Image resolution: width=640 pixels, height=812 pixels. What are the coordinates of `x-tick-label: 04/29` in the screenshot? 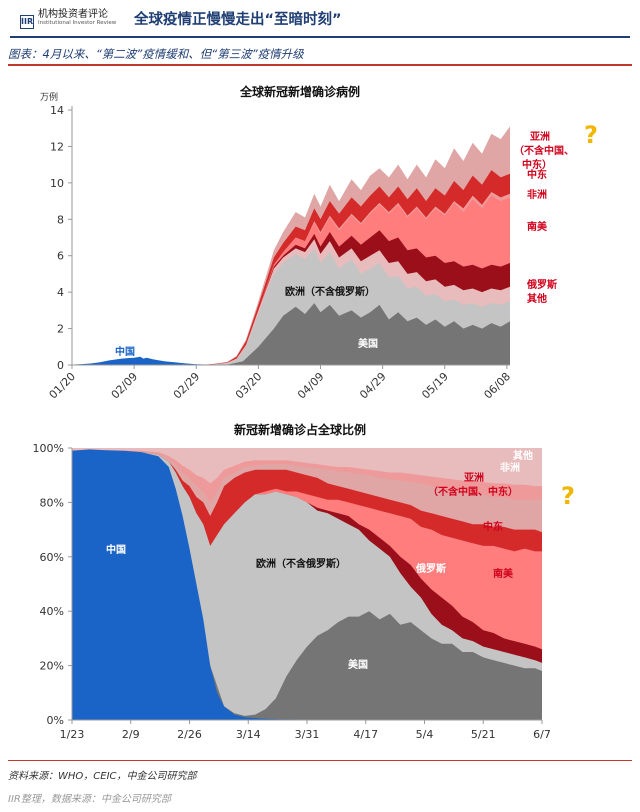 It's located at (373, 386).